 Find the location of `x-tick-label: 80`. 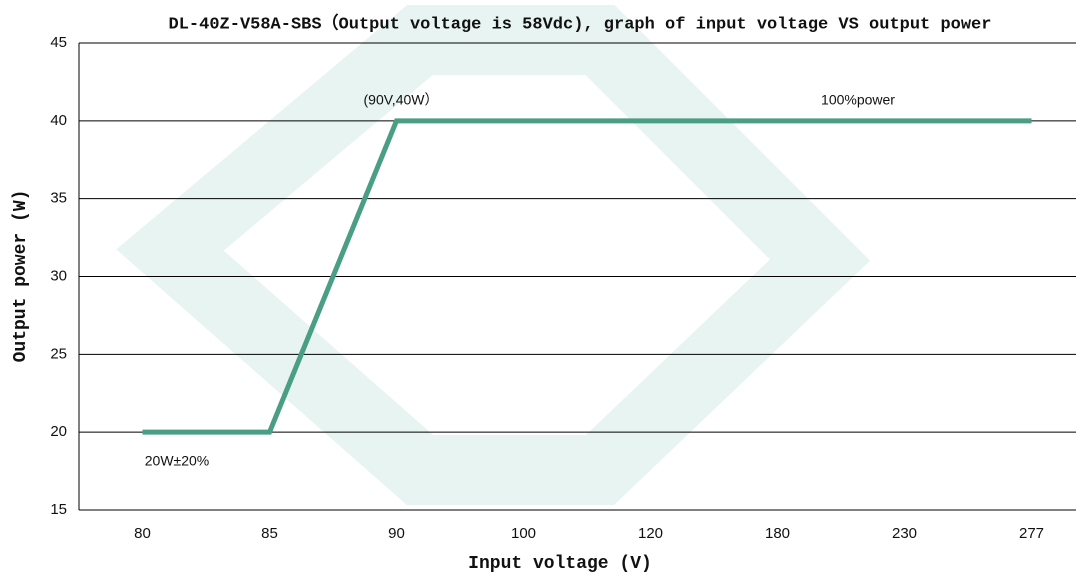

x-tick-label: 80 is located at coordinates (142, 533).